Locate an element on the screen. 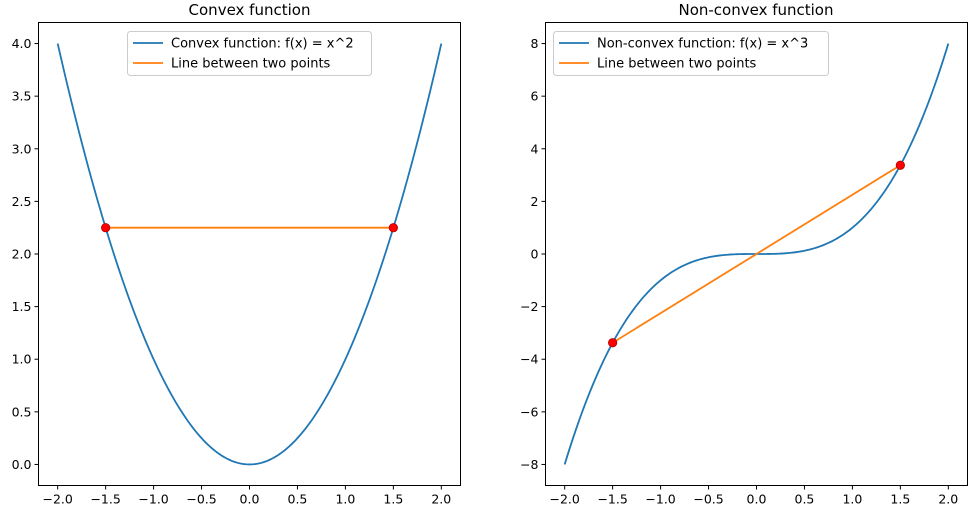 The image size is (976, 516). y-tick-label: 0.0 is located at coordinates (22, 464).